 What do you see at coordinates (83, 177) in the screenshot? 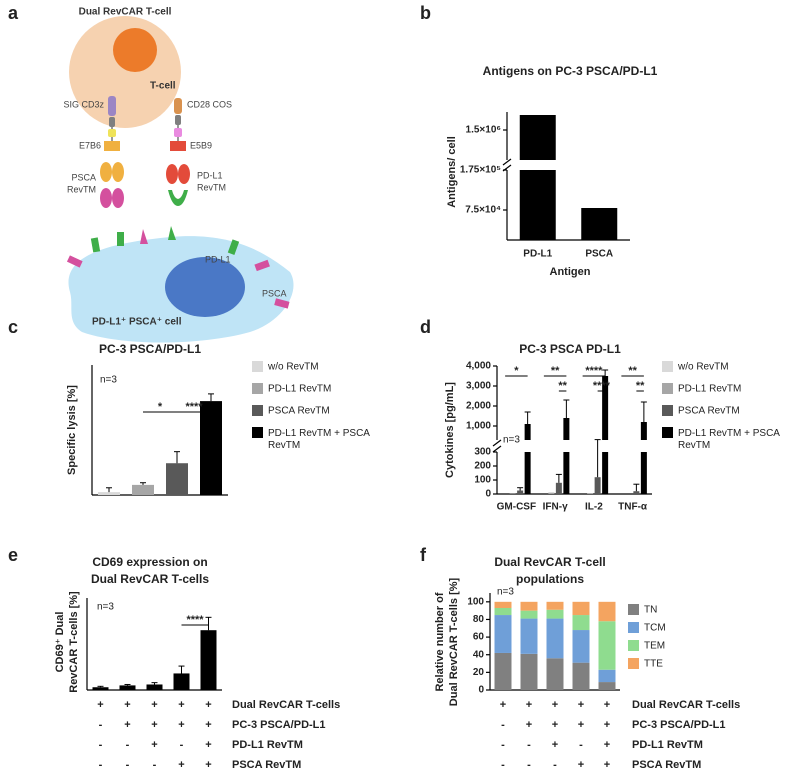
I see `diagram-label: PSCA` at bounding box center [83, 177].